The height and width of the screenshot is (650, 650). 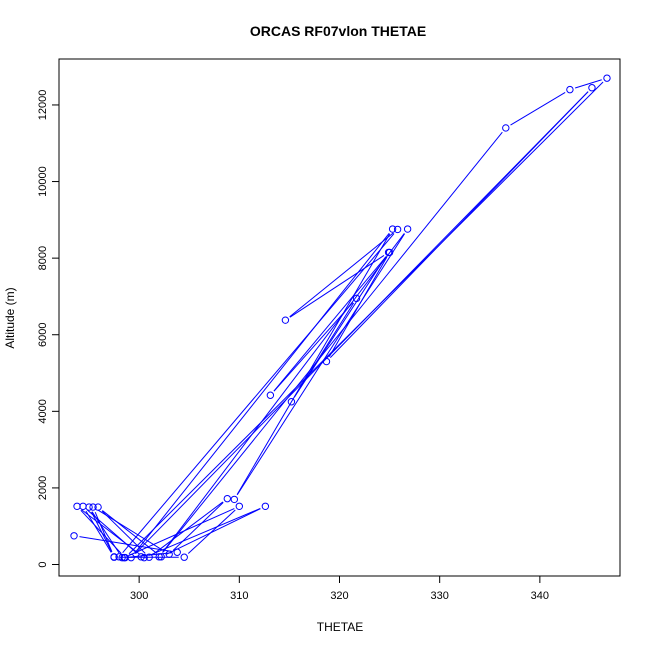 I want to click on x-axis-label: THETAE, so click(x=340, y=627).